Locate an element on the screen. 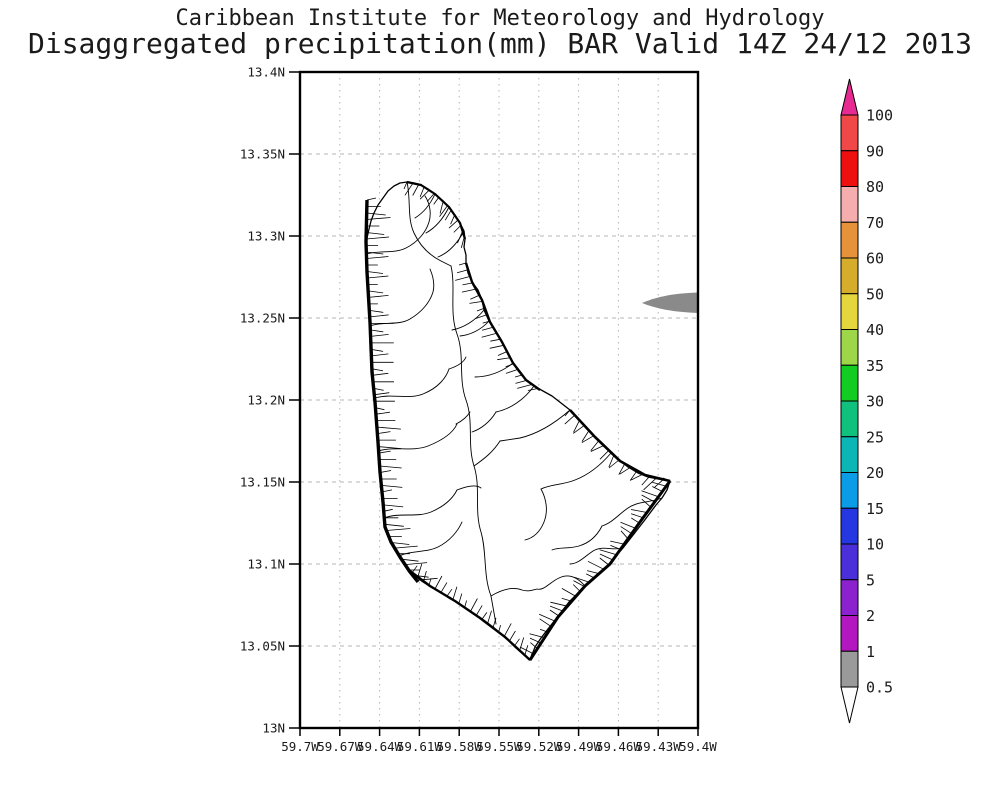 The width and height of the screenshot is (1000, 800). lat-tick-label: 13.05N is located at coordinates (262, 646).